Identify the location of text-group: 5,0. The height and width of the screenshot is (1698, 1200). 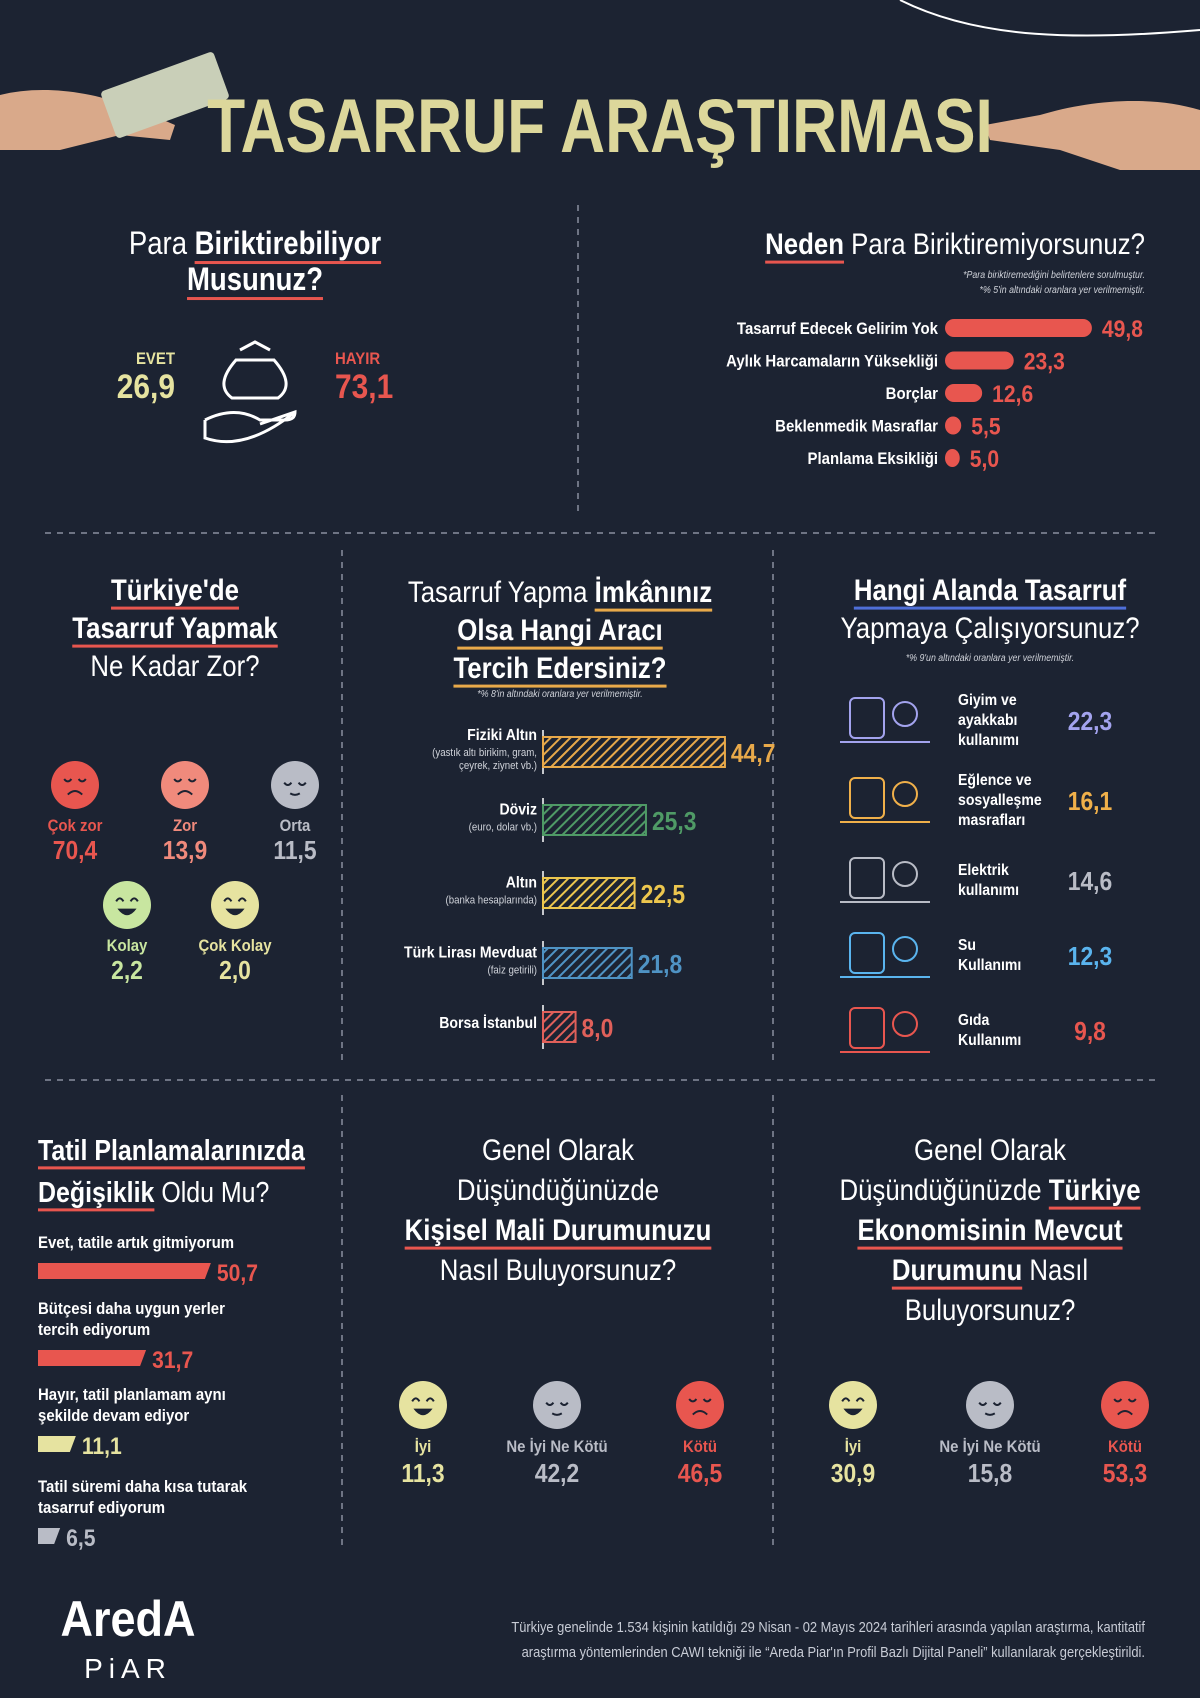
(984, 459).